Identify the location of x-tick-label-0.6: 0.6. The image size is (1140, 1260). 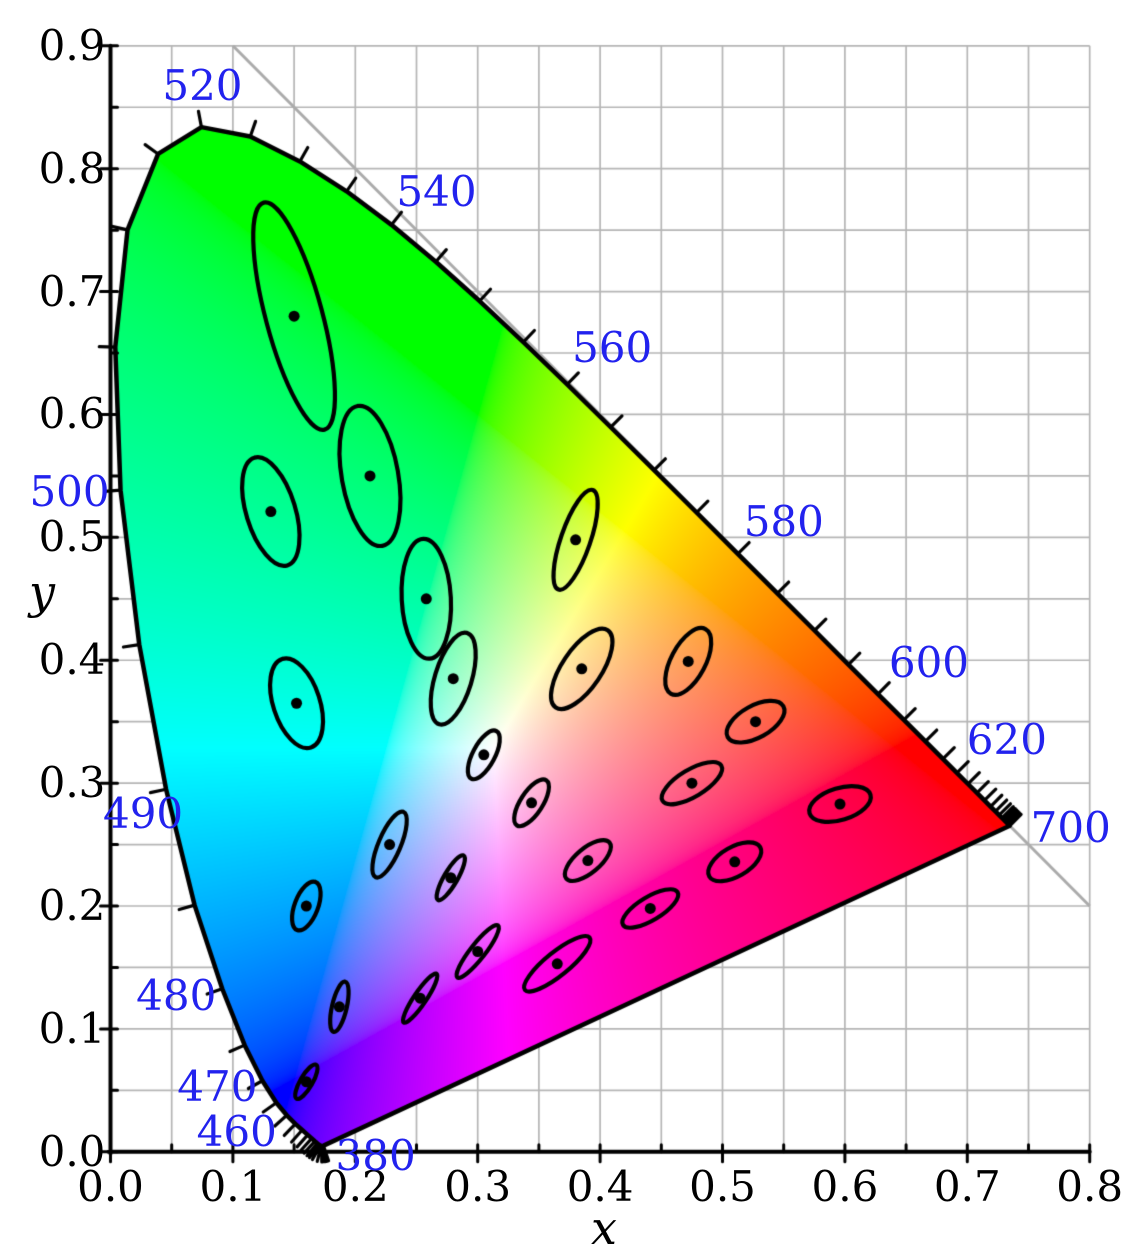
(845, 1186).